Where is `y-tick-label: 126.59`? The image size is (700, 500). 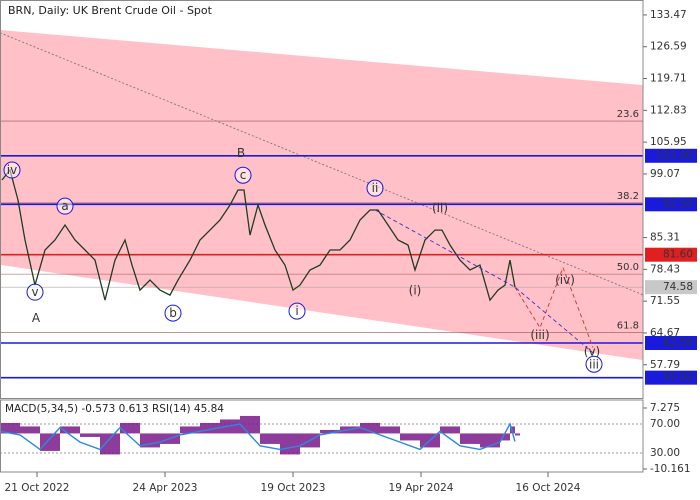
y-tick-label: 126.59 is located at coordinates (668, 47).